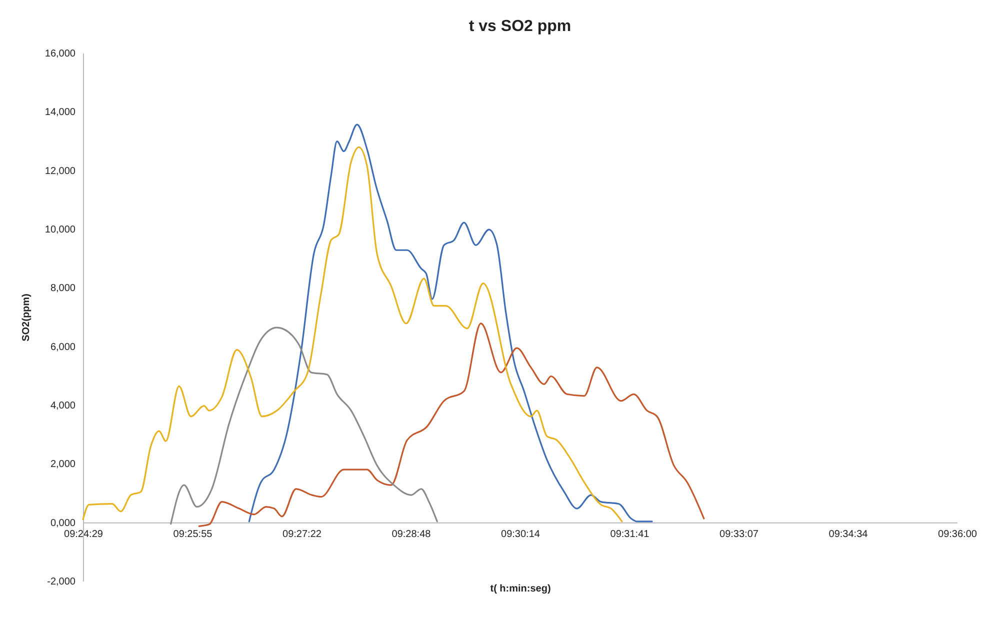 The image size is (987, 626). I want to click on line-series, so click(304, 425).